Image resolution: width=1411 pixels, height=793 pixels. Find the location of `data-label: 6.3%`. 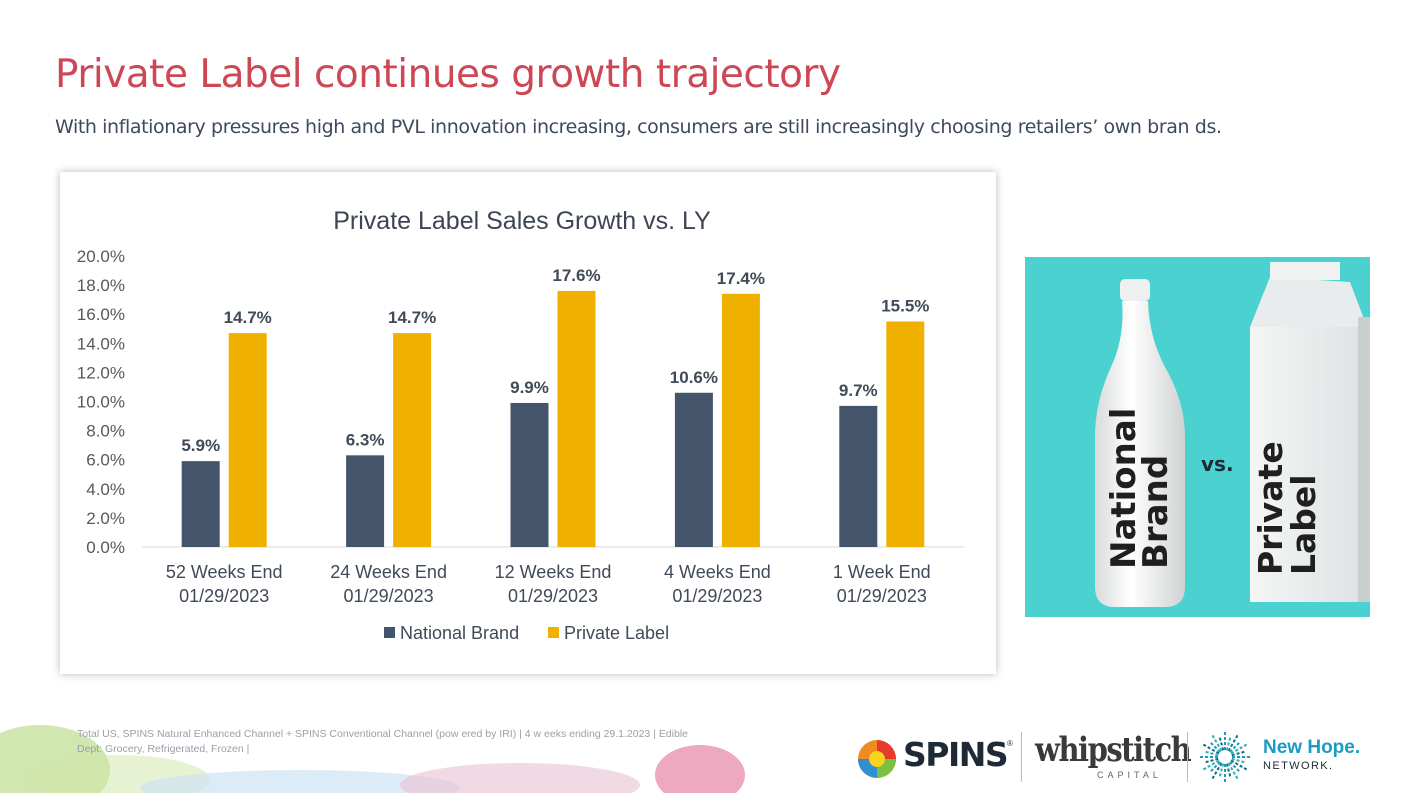

data-label: 6.3% is located at coordinates (365, 439).